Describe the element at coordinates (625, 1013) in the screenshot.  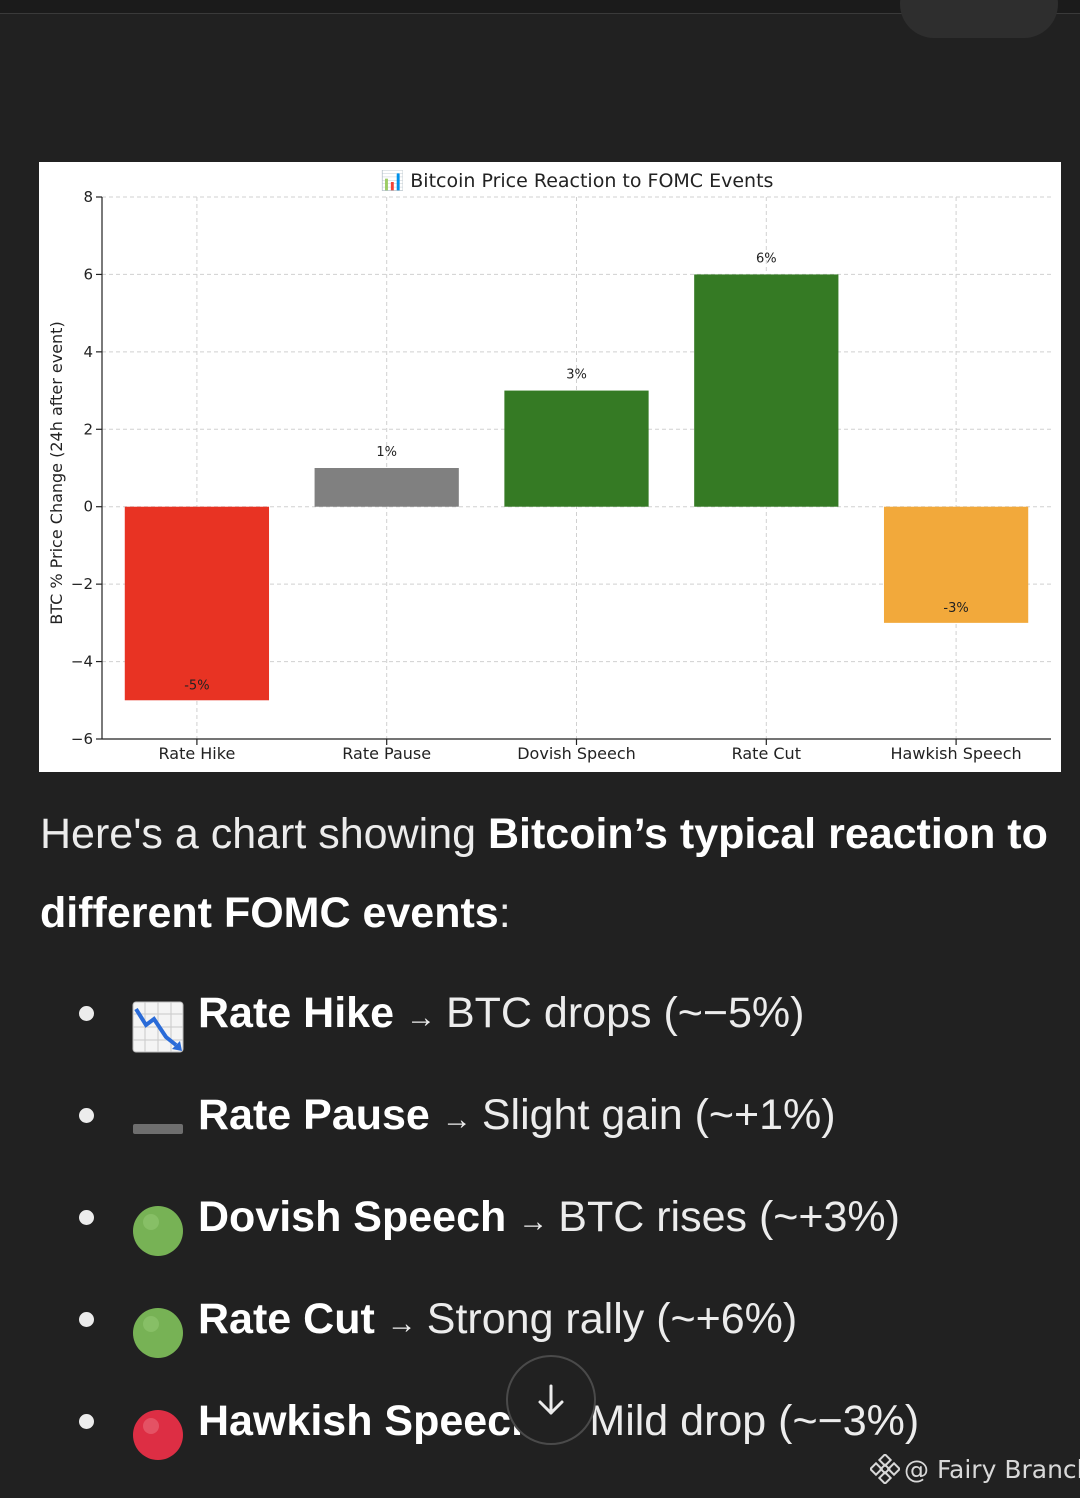
I see `event-description: BTC drops (~−5%)` at that location.